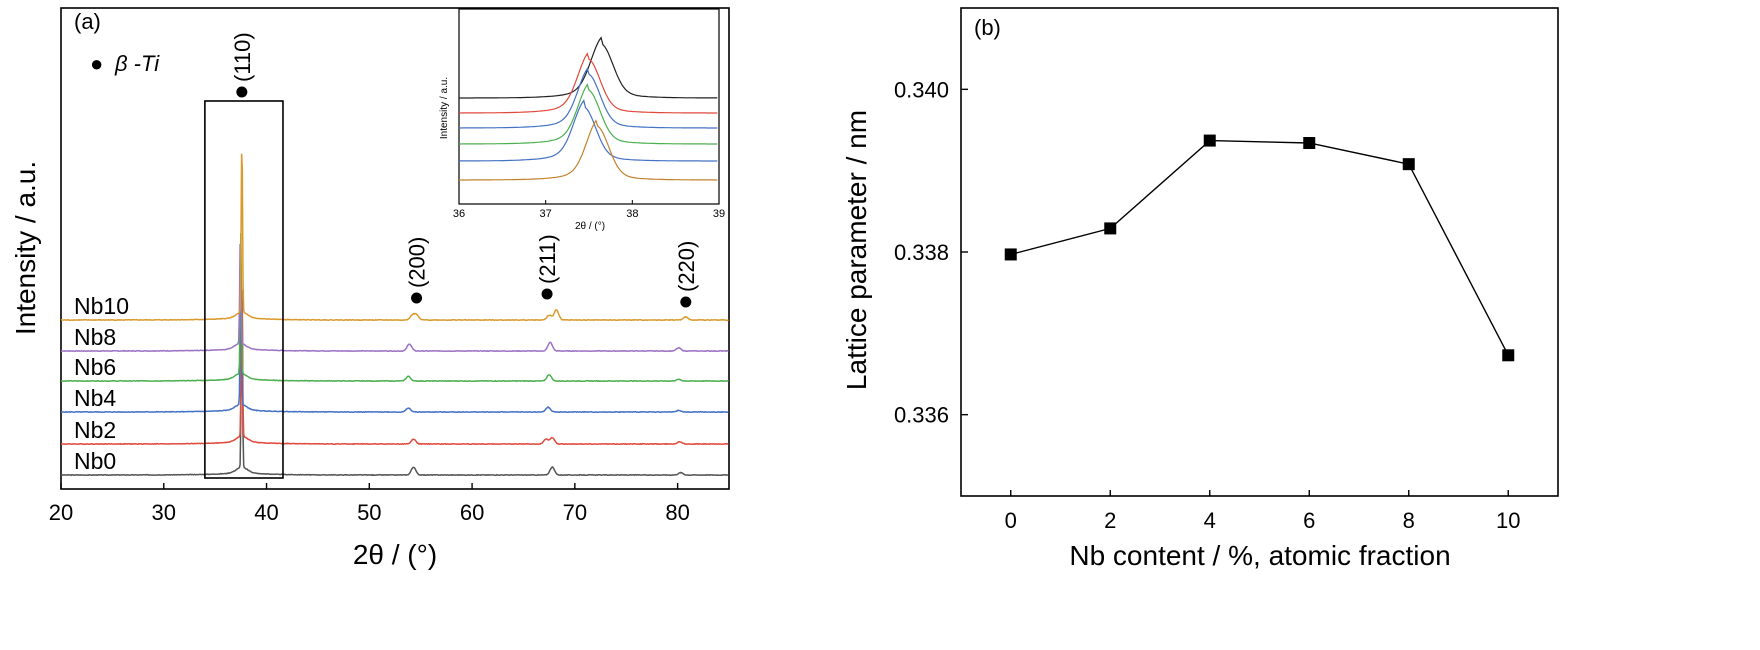  I want to click on series-label-nb10: Nb10, so click(101, 306).